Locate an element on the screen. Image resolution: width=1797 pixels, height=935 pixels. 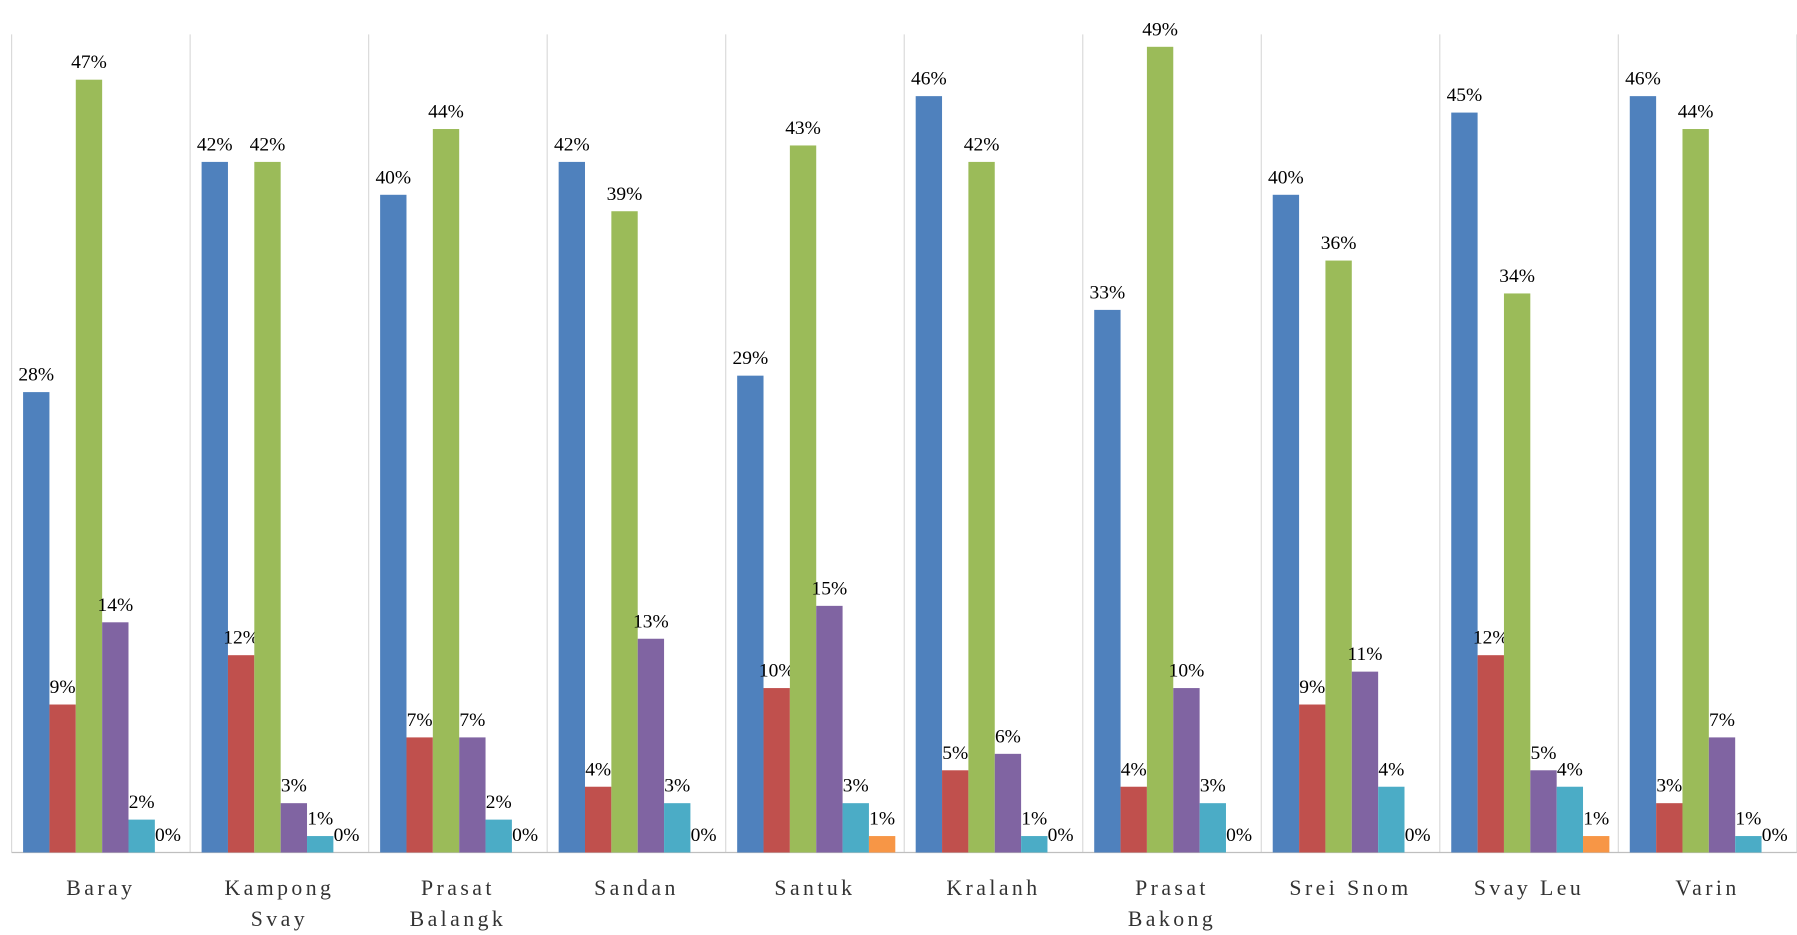
value-label: 13% is located at coordinates (651, 621).